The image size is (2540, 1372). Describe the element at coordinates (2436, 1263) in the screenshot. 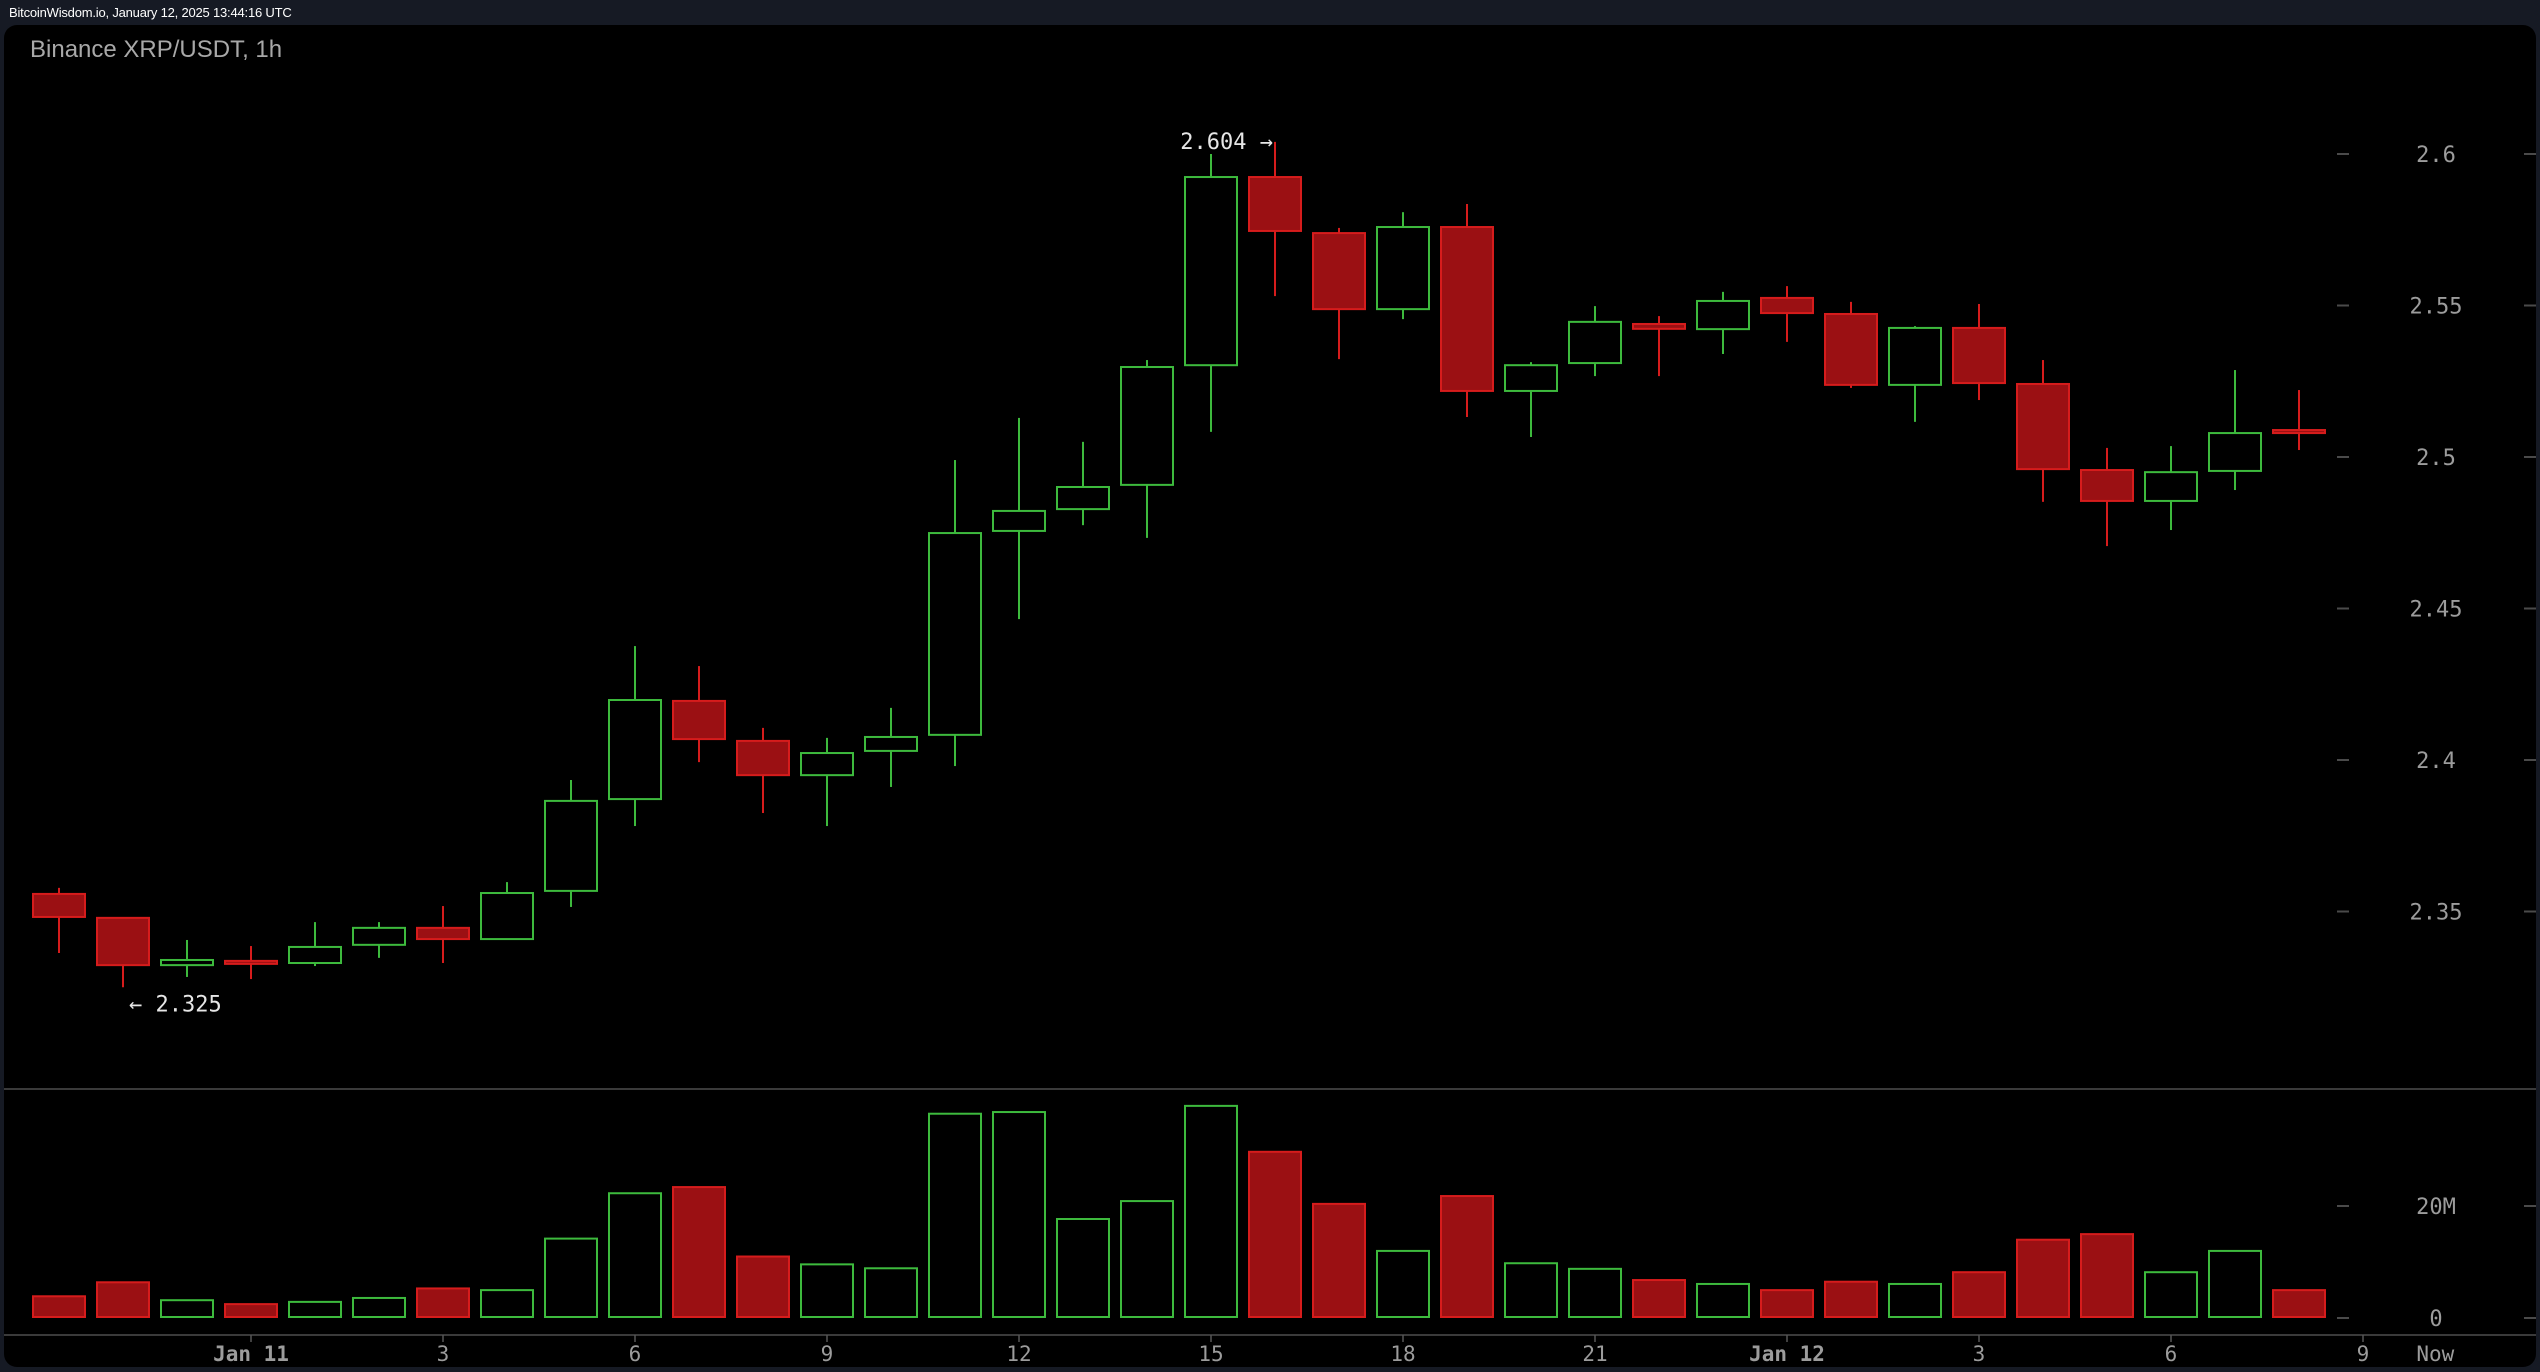

I see `volume-axis: 0 20M` at that location.